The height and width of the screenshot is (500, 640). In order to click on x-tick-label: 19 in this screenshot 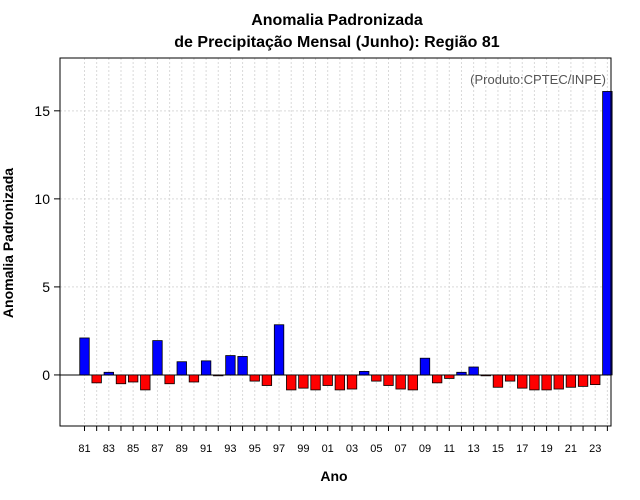, I will do `click(546, 449)`.